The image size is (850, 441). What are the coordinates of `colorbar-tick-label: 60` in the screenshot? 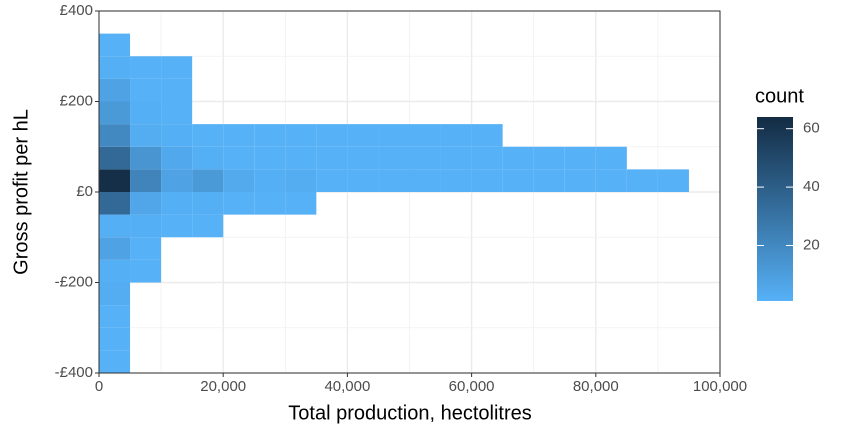 It's located at (811, 128).